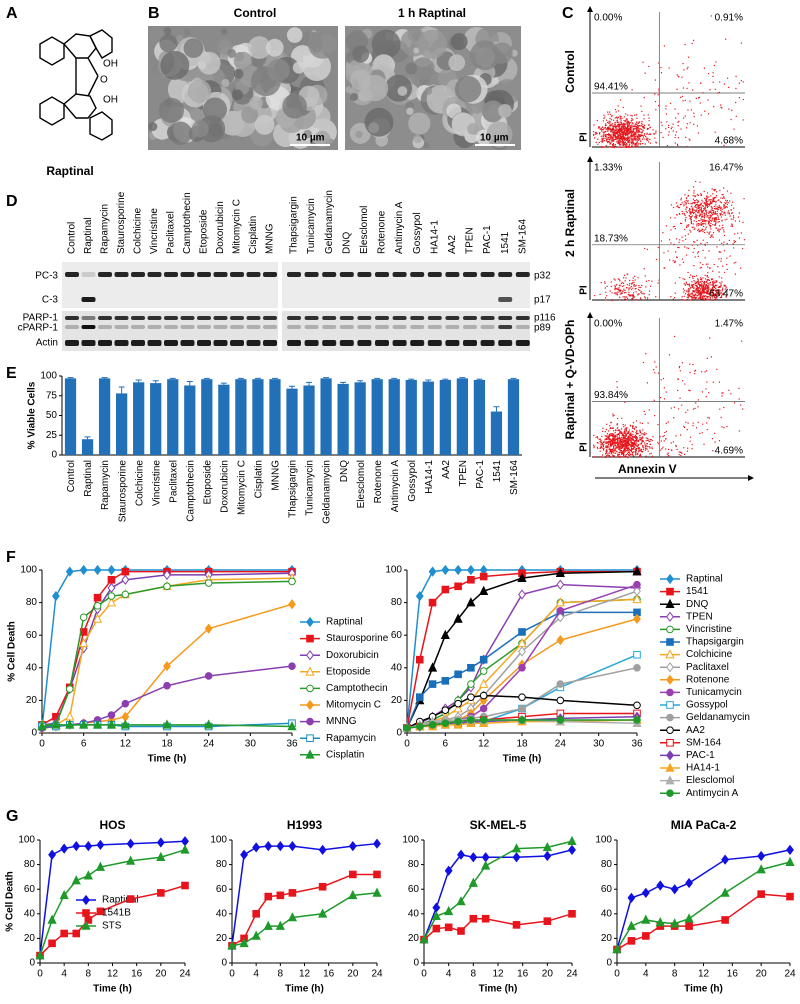 The image size is (800, 1004). Describe the element at coordinates (712, 793) in the screenshot. I see `legend-label: Antimycin A` at that location.